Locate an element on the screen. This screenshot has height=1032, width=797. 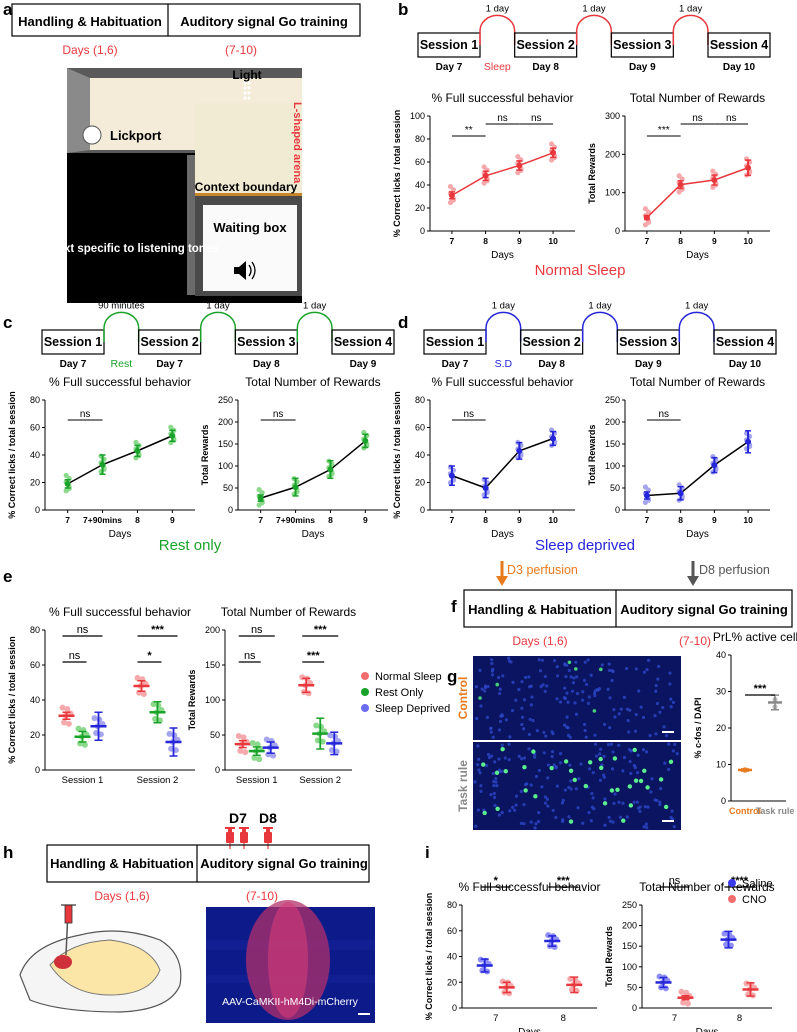
session-day-label: Day 8 is located at coordinates (266, 364).